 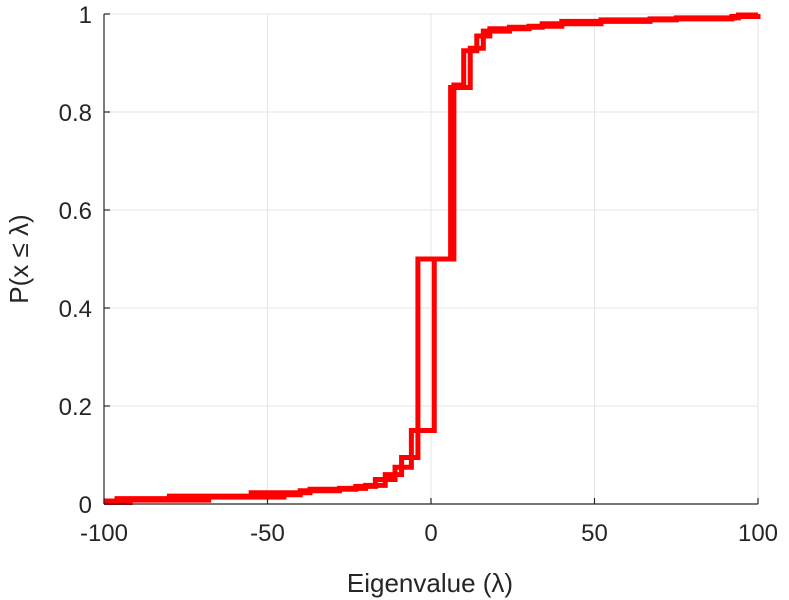 I want to click on y-tick-labels: 0 0.2 0.4 0.6 0.8 1, so click(x=75, y=260).